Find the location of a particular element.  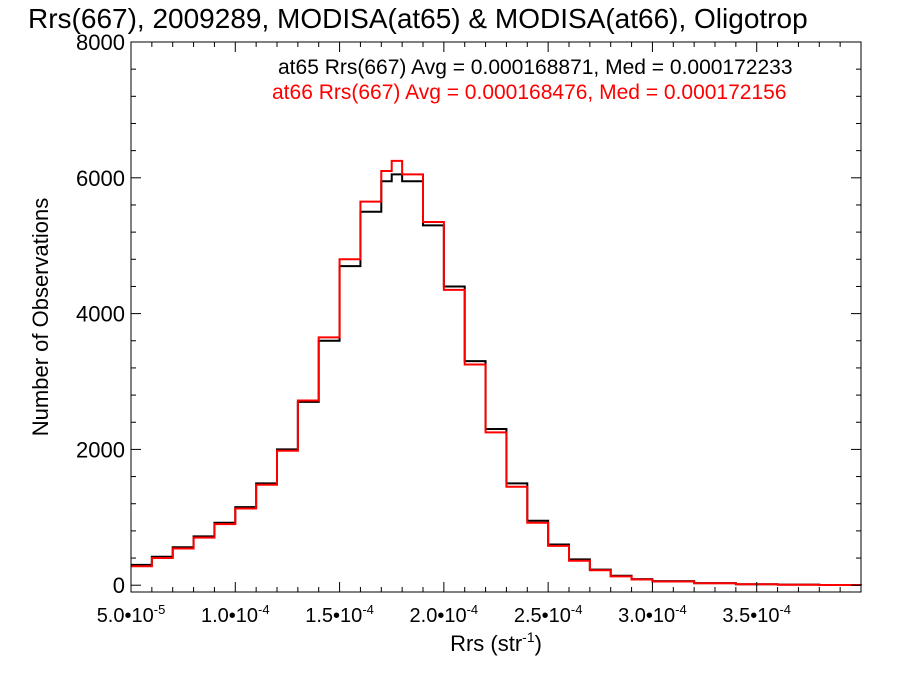

y-tick-label: 0 is located at coordinates (119, 585).